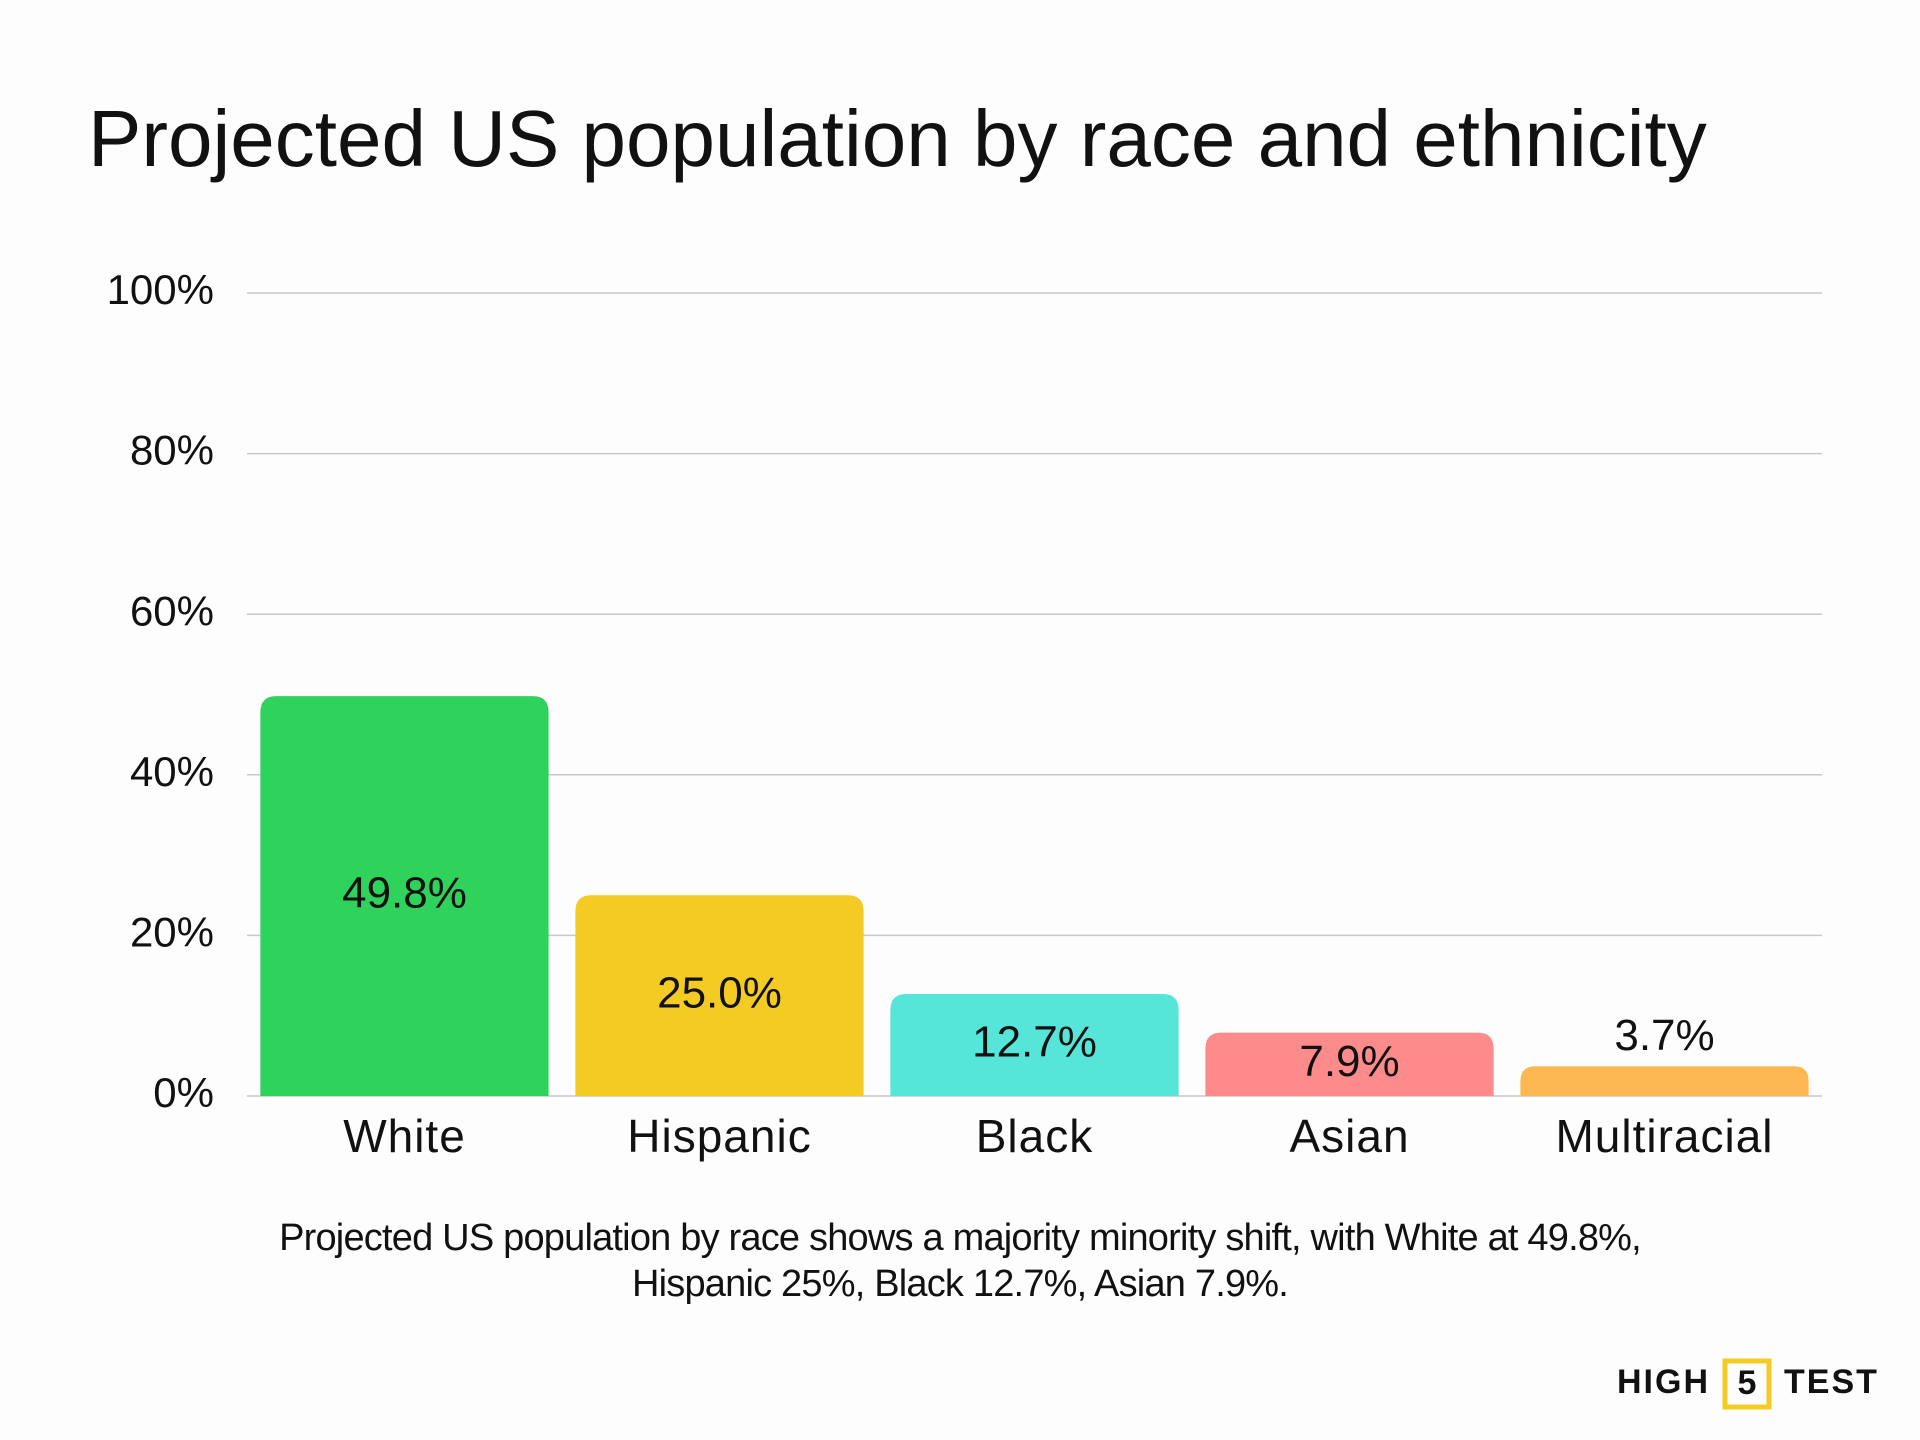  What do you see at coordinates (404, 1136) in the screenshot?
I see `x-tick-label: White` at bounding box center [404, 1136].